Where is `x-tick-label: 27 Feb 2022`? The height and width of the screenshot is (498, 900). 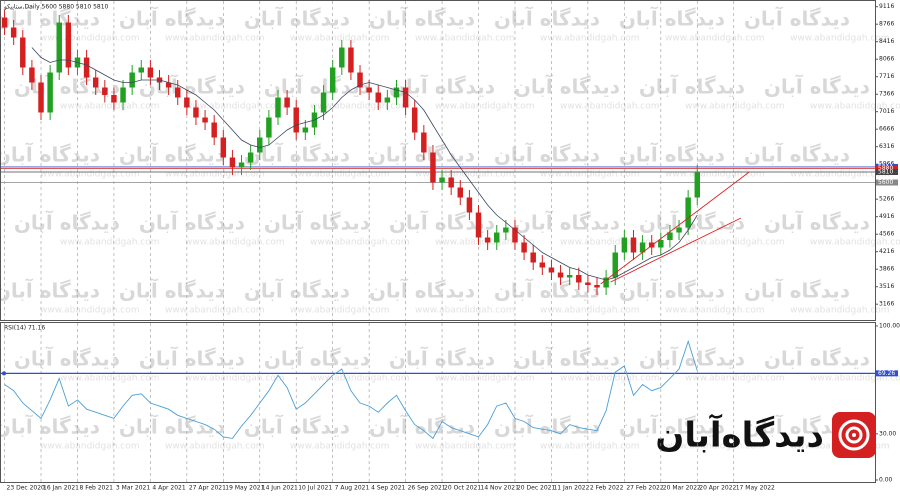 x-tick-label: 27 Feb 2022 is located at coordinates (645, 488).